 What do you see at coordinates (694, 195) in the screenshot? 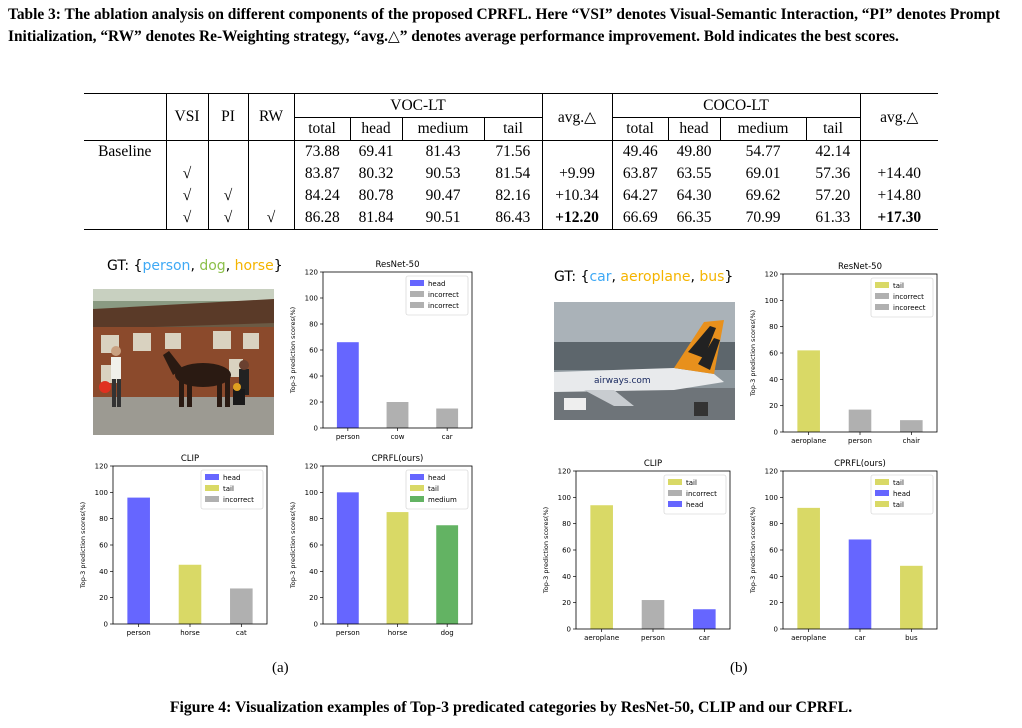
I see `cell-coco: 64.30` at bounding box center [694, 195].